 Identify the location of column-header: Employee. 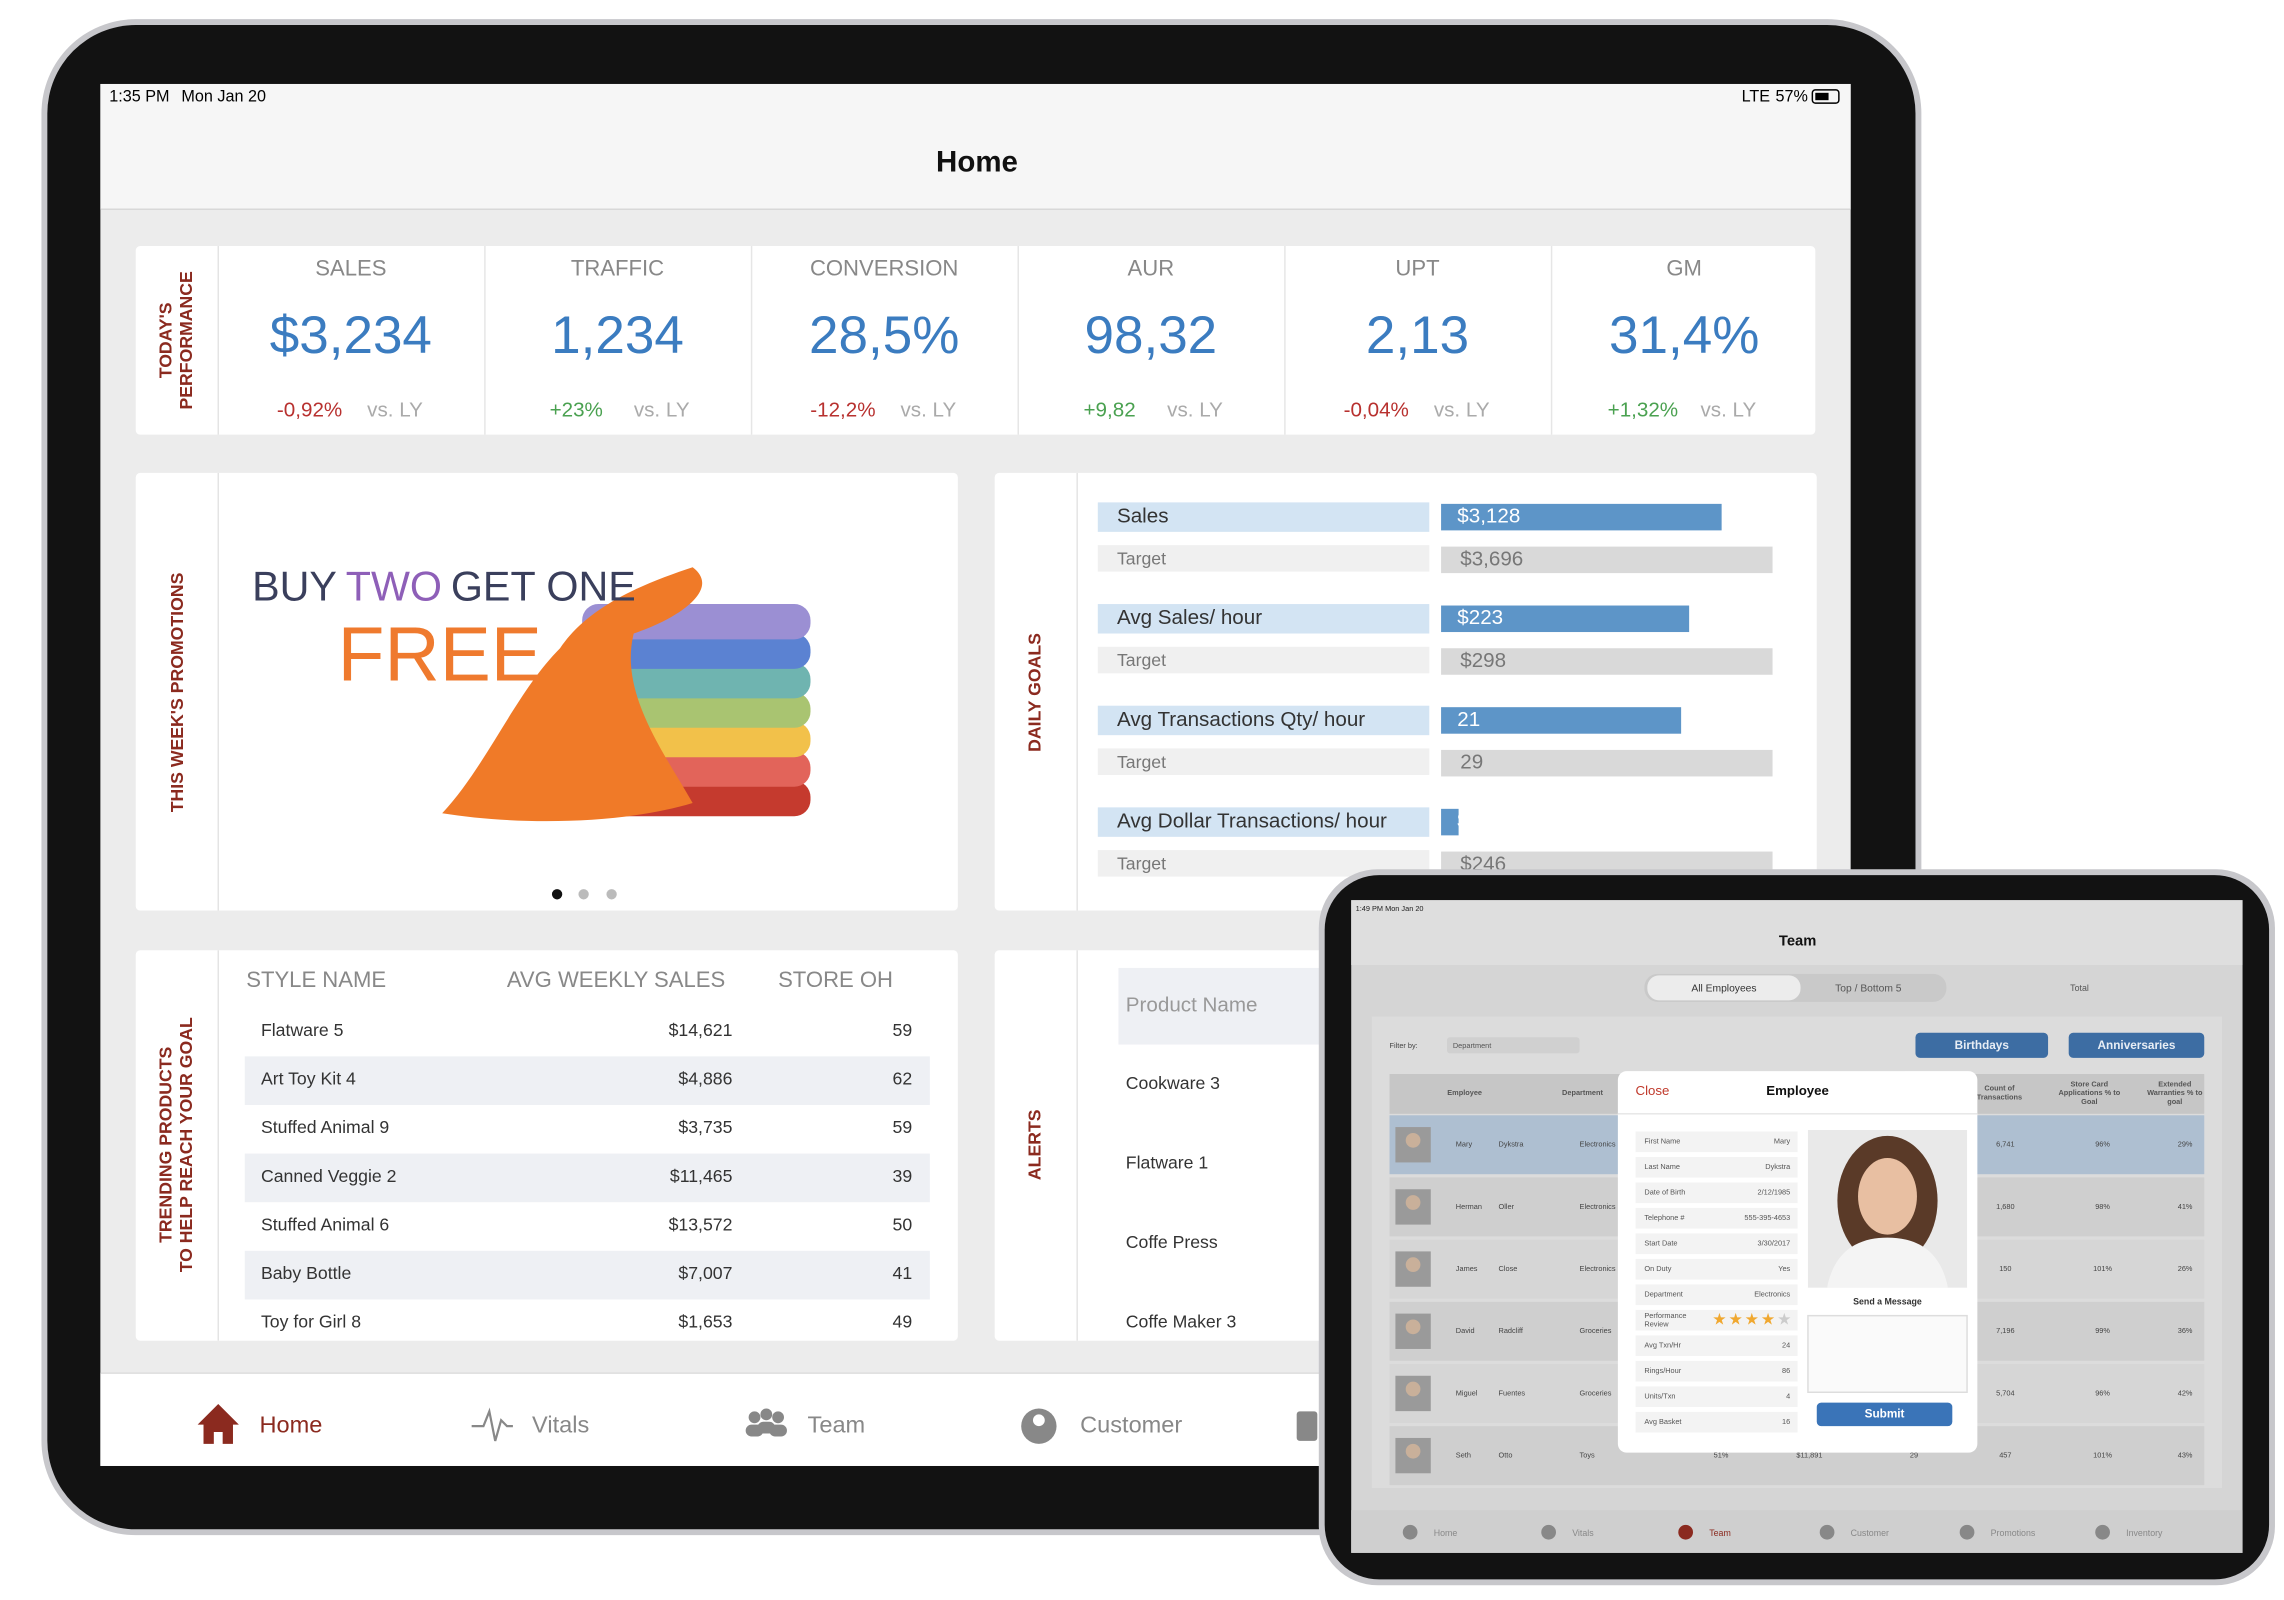
(1464, 1092).